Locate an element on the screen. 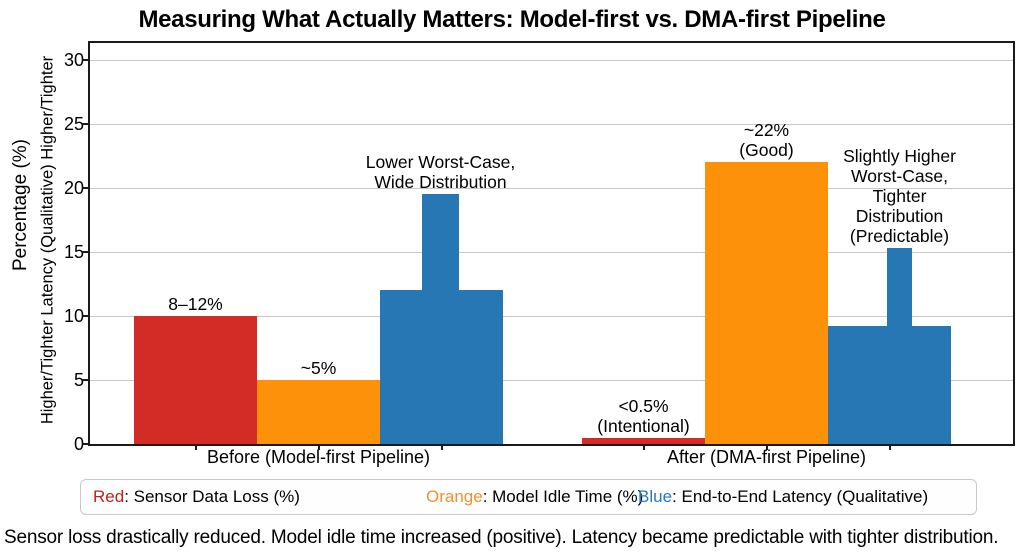 The width and height of the screenshot is (1024, 559). legend-item-orange: Orange: Model Idle Time (%) is located at coordinates (534, 497).